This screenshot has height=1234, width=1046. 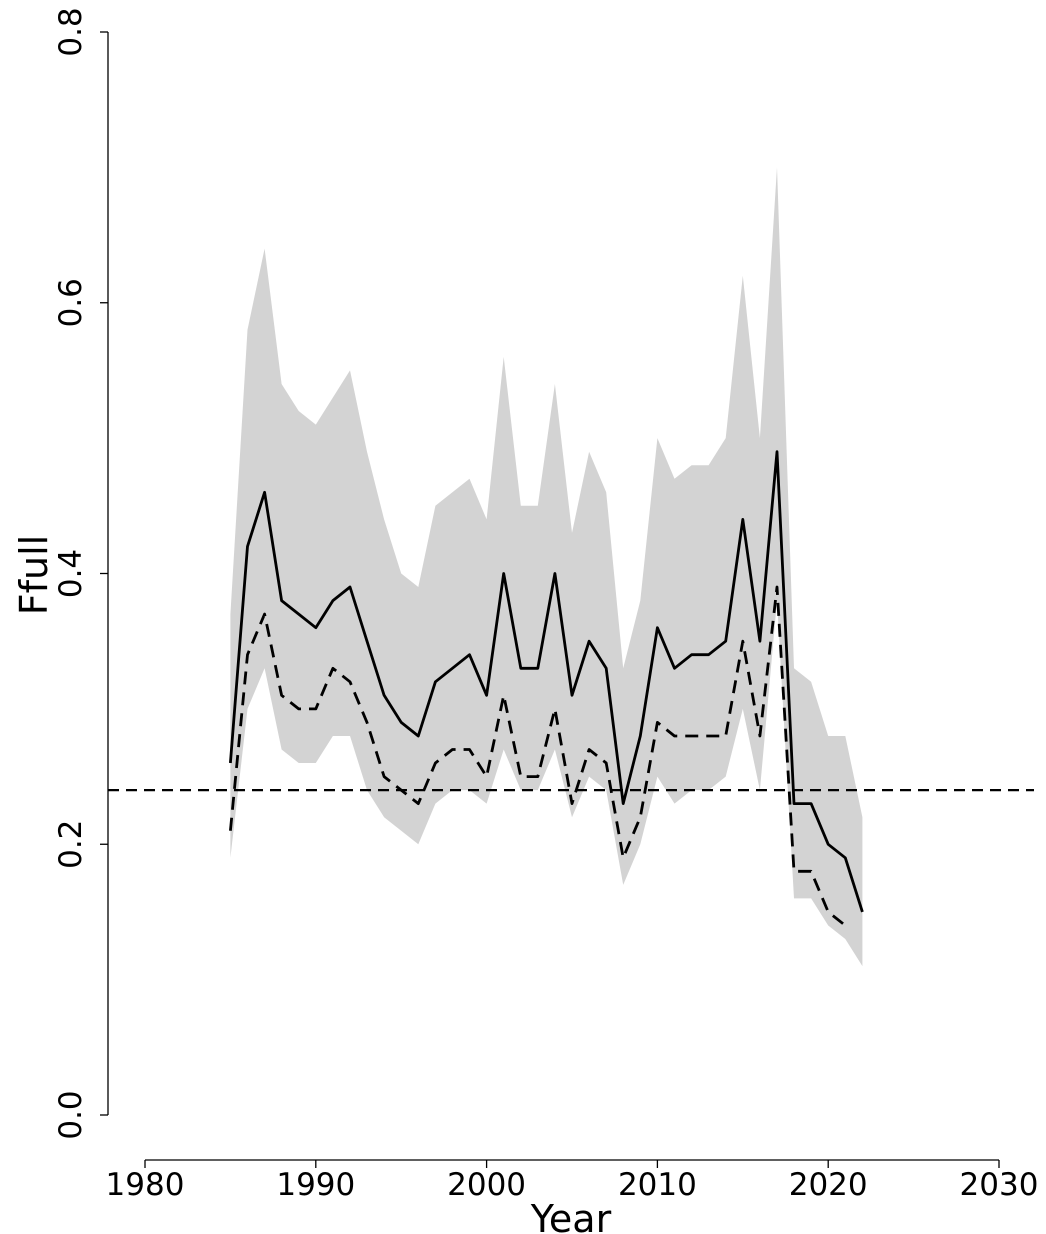 I want to click on y-tick-label: 0.0, so click(x=71, y=1114).